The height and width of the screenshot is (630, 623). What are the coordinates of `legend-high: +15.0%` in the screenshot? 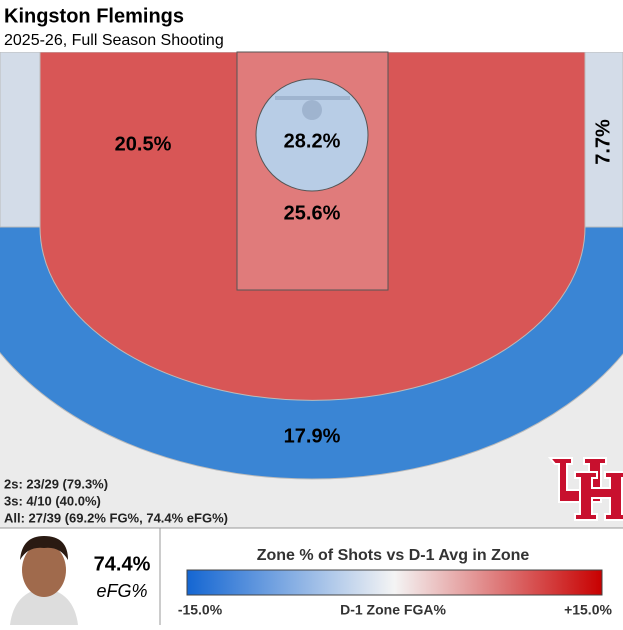 It's located at (588, 610).